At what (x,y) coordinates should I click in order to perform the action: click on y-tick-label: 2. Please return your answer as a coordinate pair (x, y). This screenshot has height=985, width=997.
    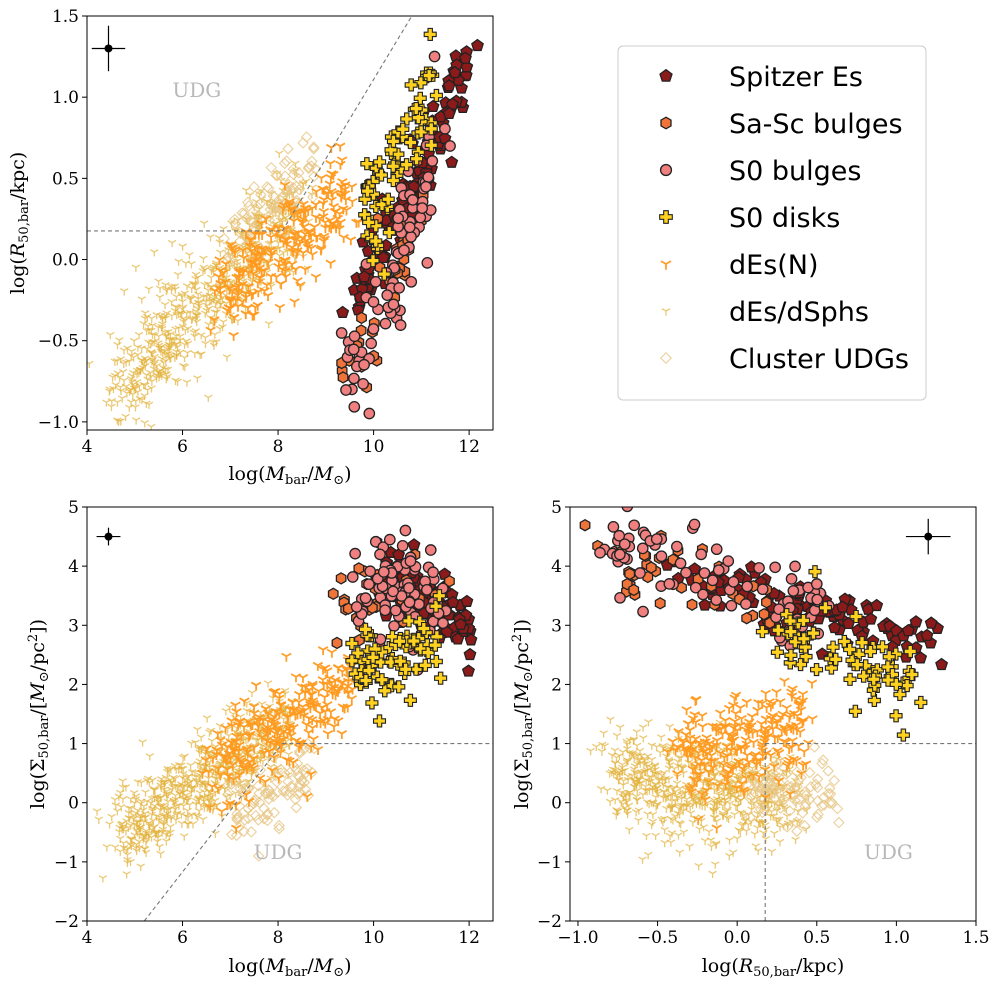
    Looking at the image, I should click on (556, 685).